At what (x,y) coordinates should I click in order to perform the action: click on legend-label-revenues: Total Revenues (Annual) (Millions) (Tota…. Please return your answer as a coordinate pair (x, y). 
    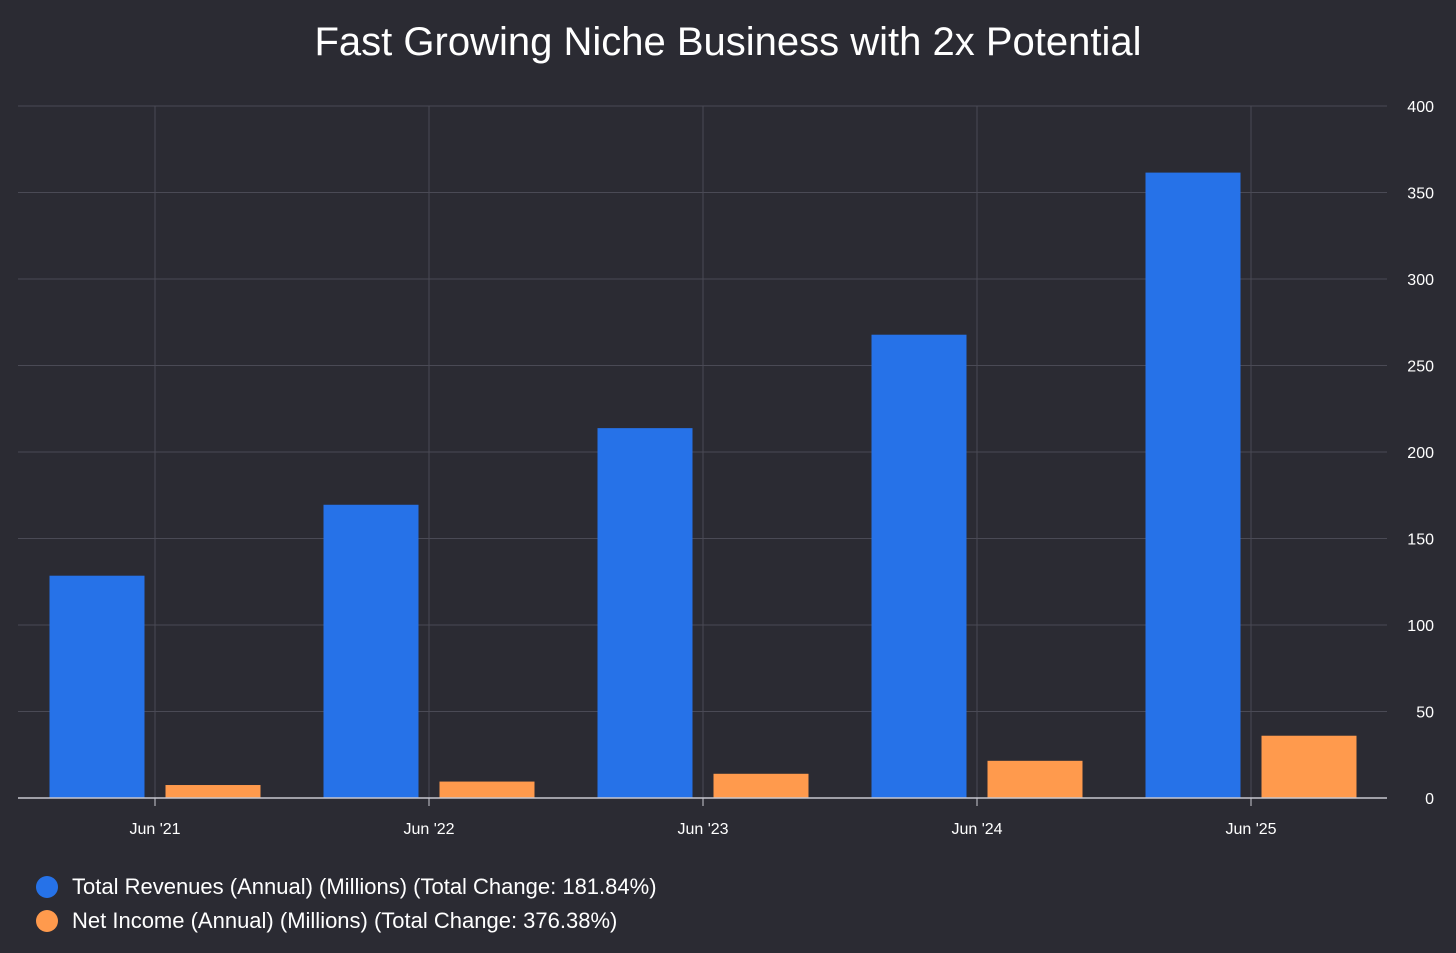
    Looking at the image, I should click on (364, 886).